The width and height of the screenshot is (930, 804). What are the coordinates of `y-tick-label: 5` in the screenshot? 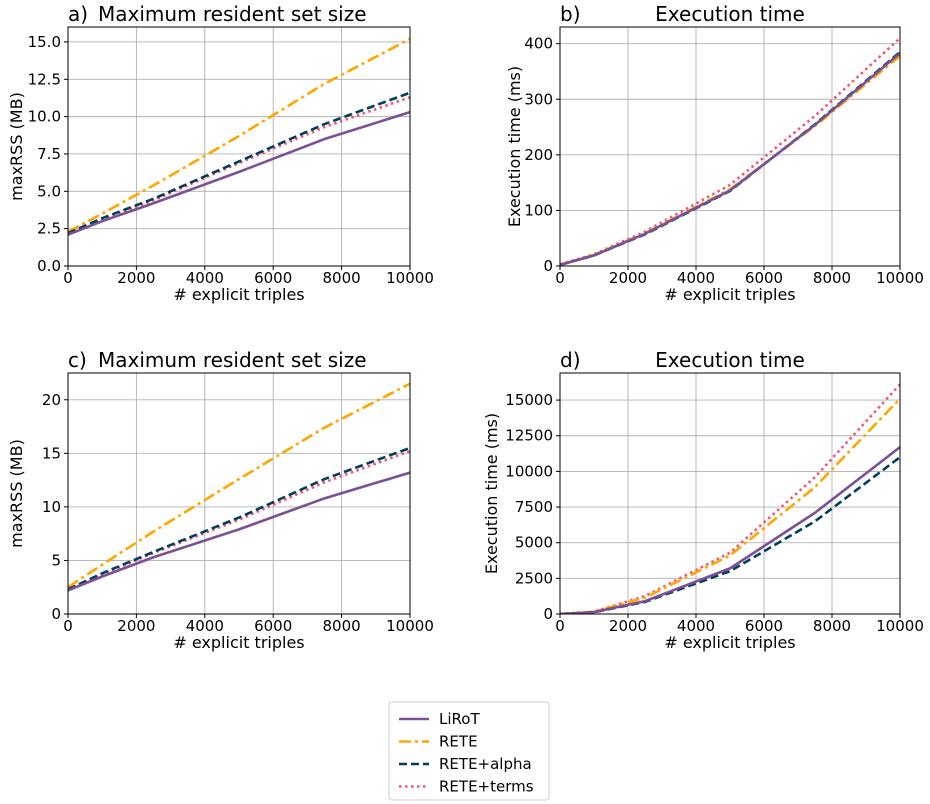 It's located at (56, 560).